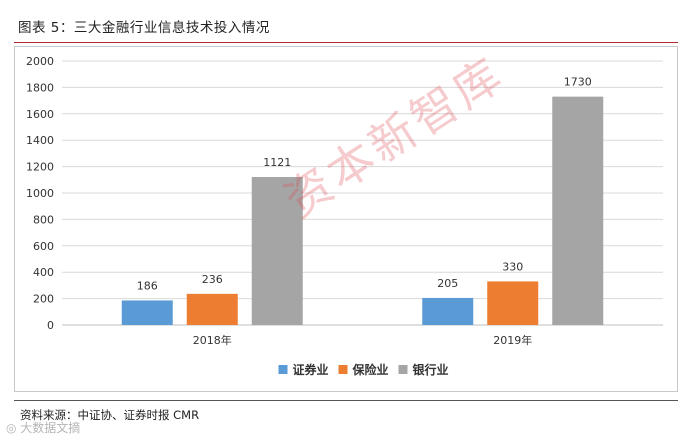  I want to click on legend-label: 银行业, so click(431, 369).